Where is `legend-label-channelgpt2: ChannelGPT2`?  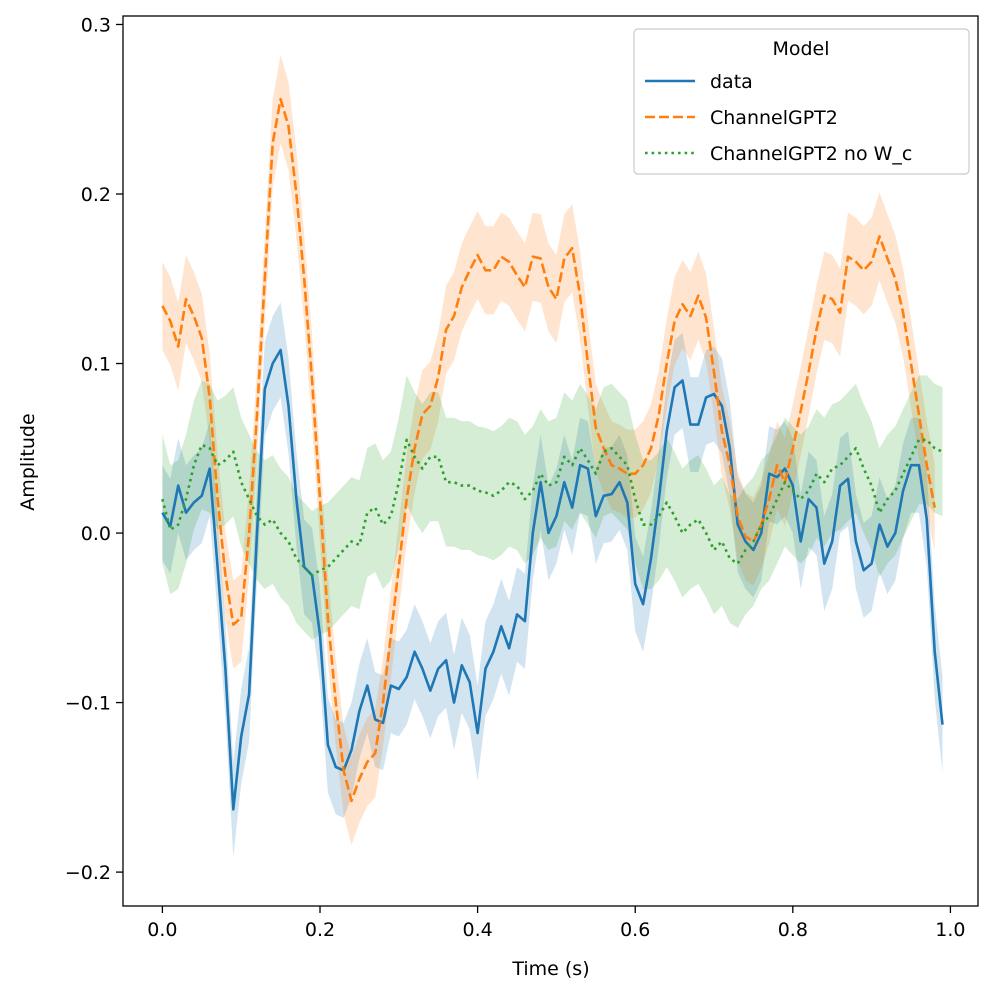 legend-label-channelgpt2: ChannelGPT2 is located at coordinates (774, 118).